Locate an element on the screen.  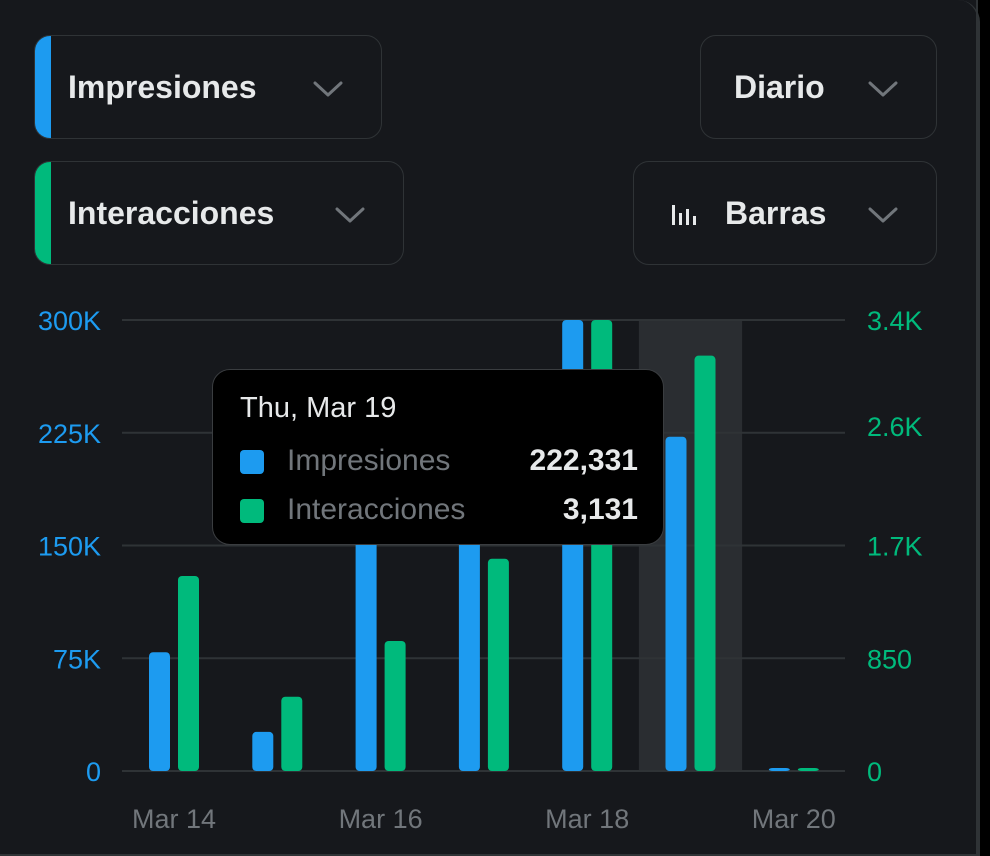
y-right-tick-label: 850 is located at coordinates (889, 659).